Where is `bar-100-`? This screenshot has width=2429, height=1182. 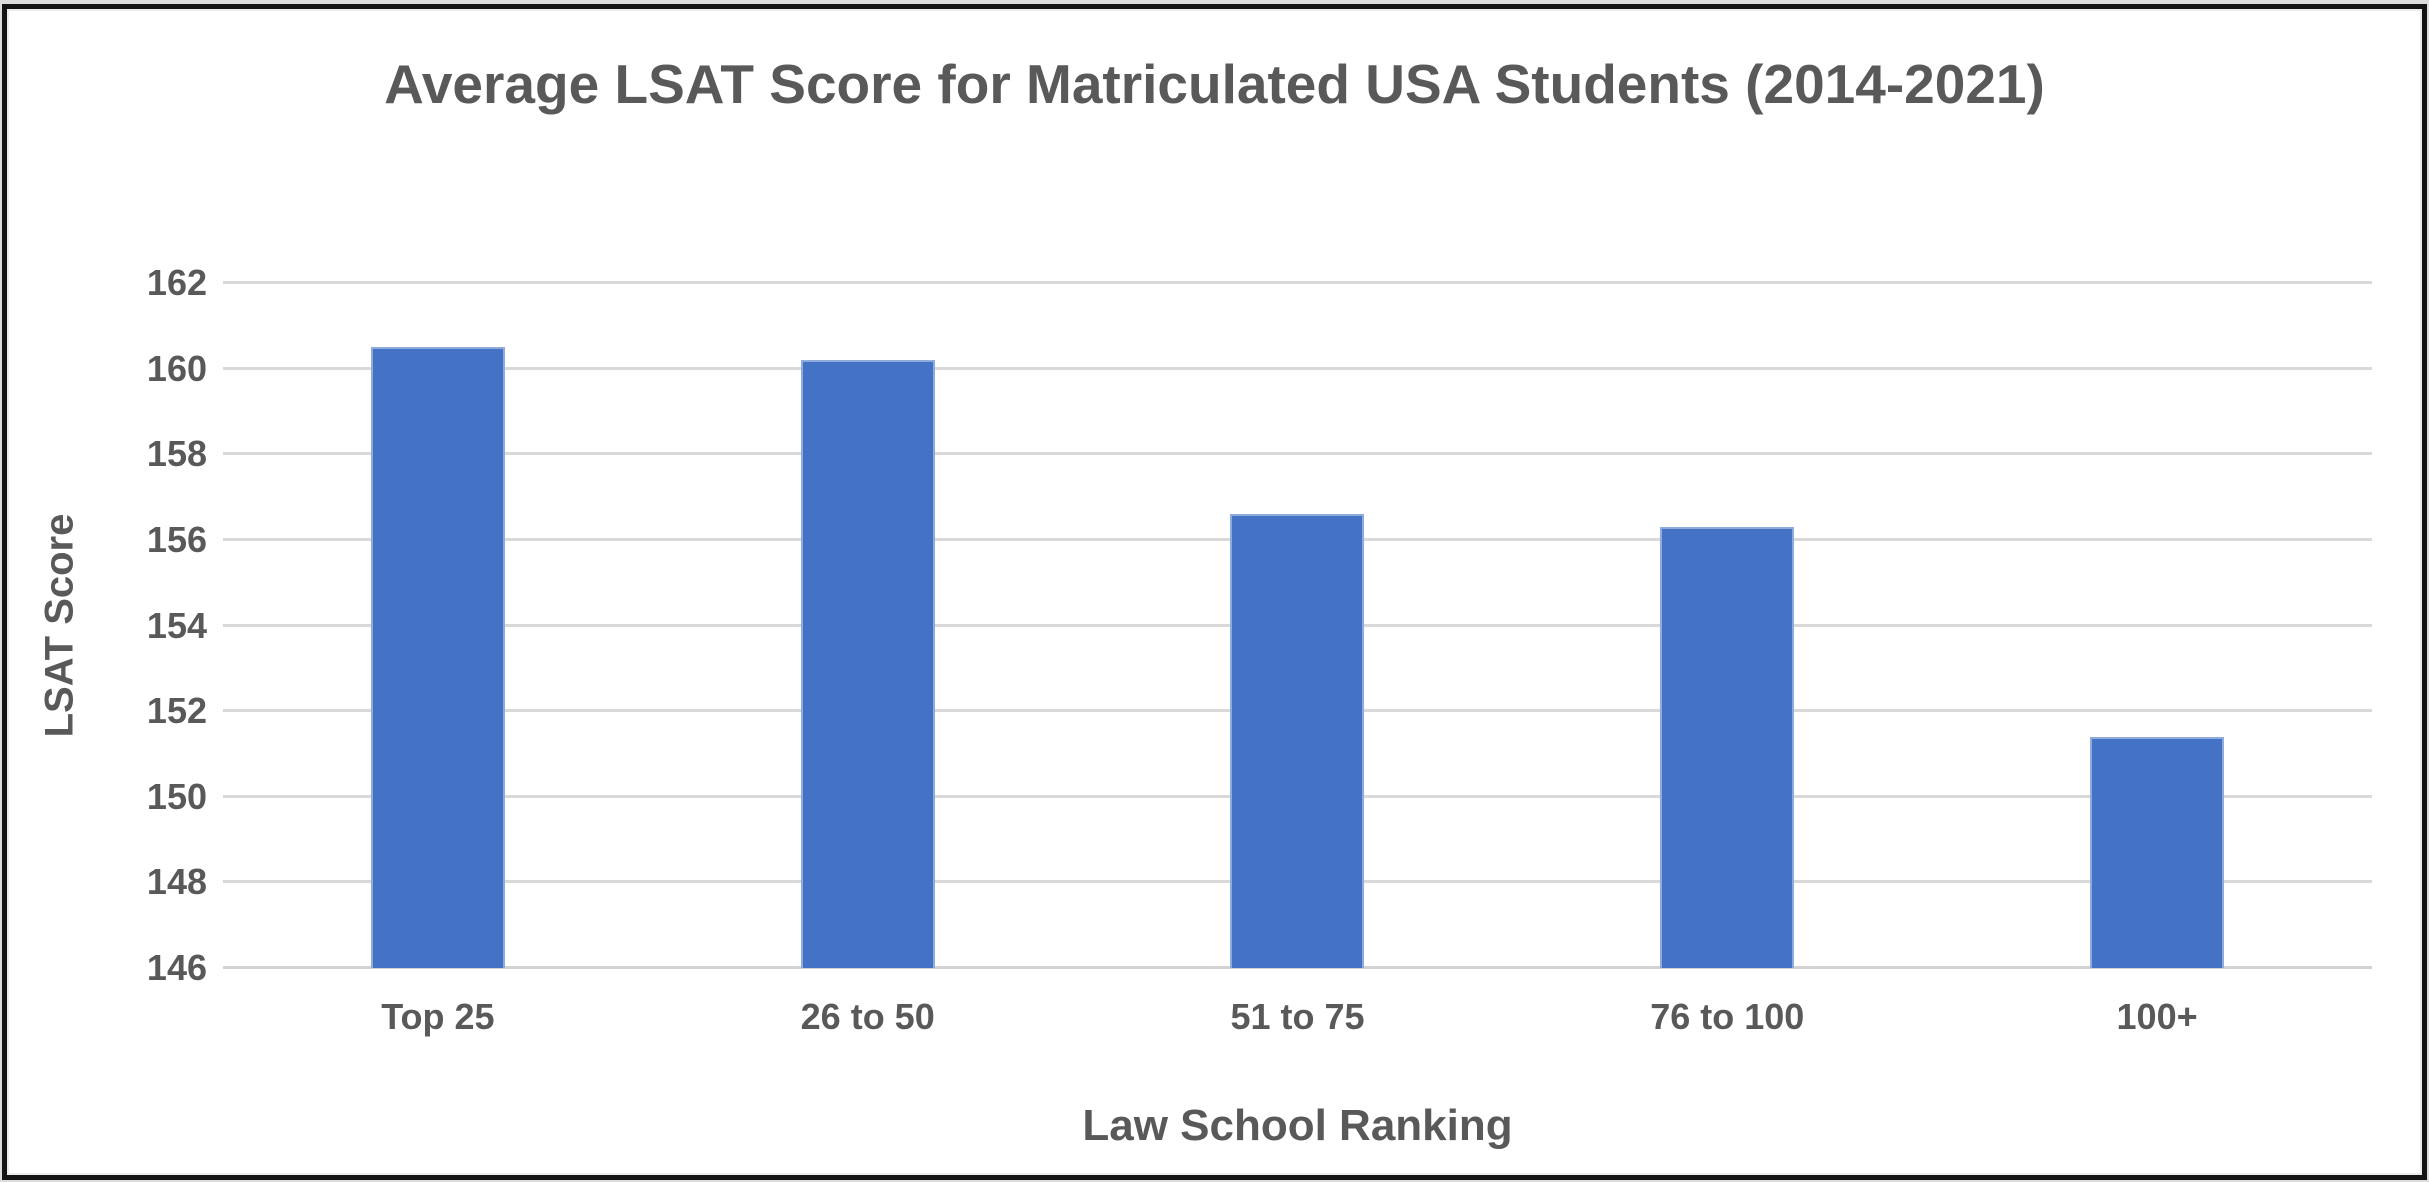
bar-100- is located at coordinates (2157, 852).